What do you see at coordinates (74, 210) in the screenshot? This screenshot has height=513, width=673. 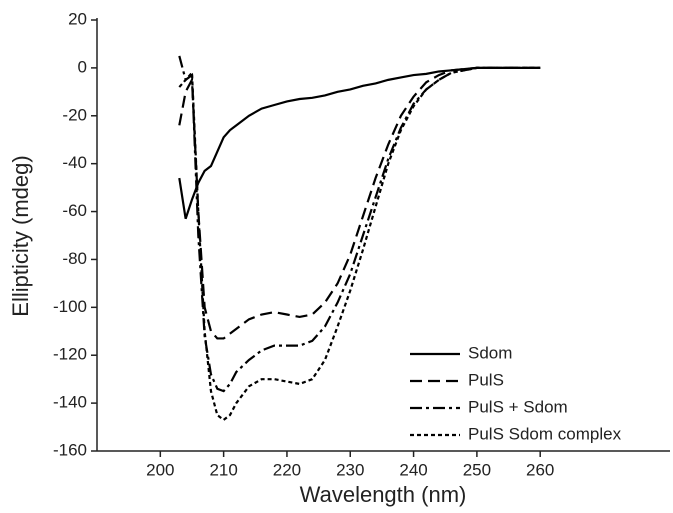 I see `y-tick-label: -60` at bounding box center [74, 210].